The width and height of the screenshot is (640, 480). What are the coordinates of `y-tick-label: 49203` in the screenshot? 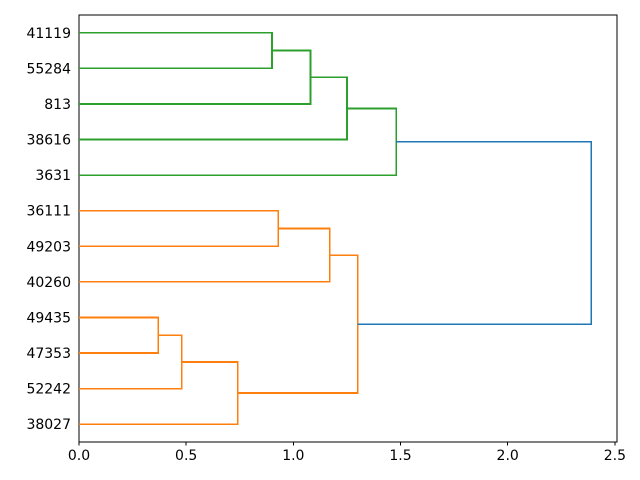 It's located at (48, 247).